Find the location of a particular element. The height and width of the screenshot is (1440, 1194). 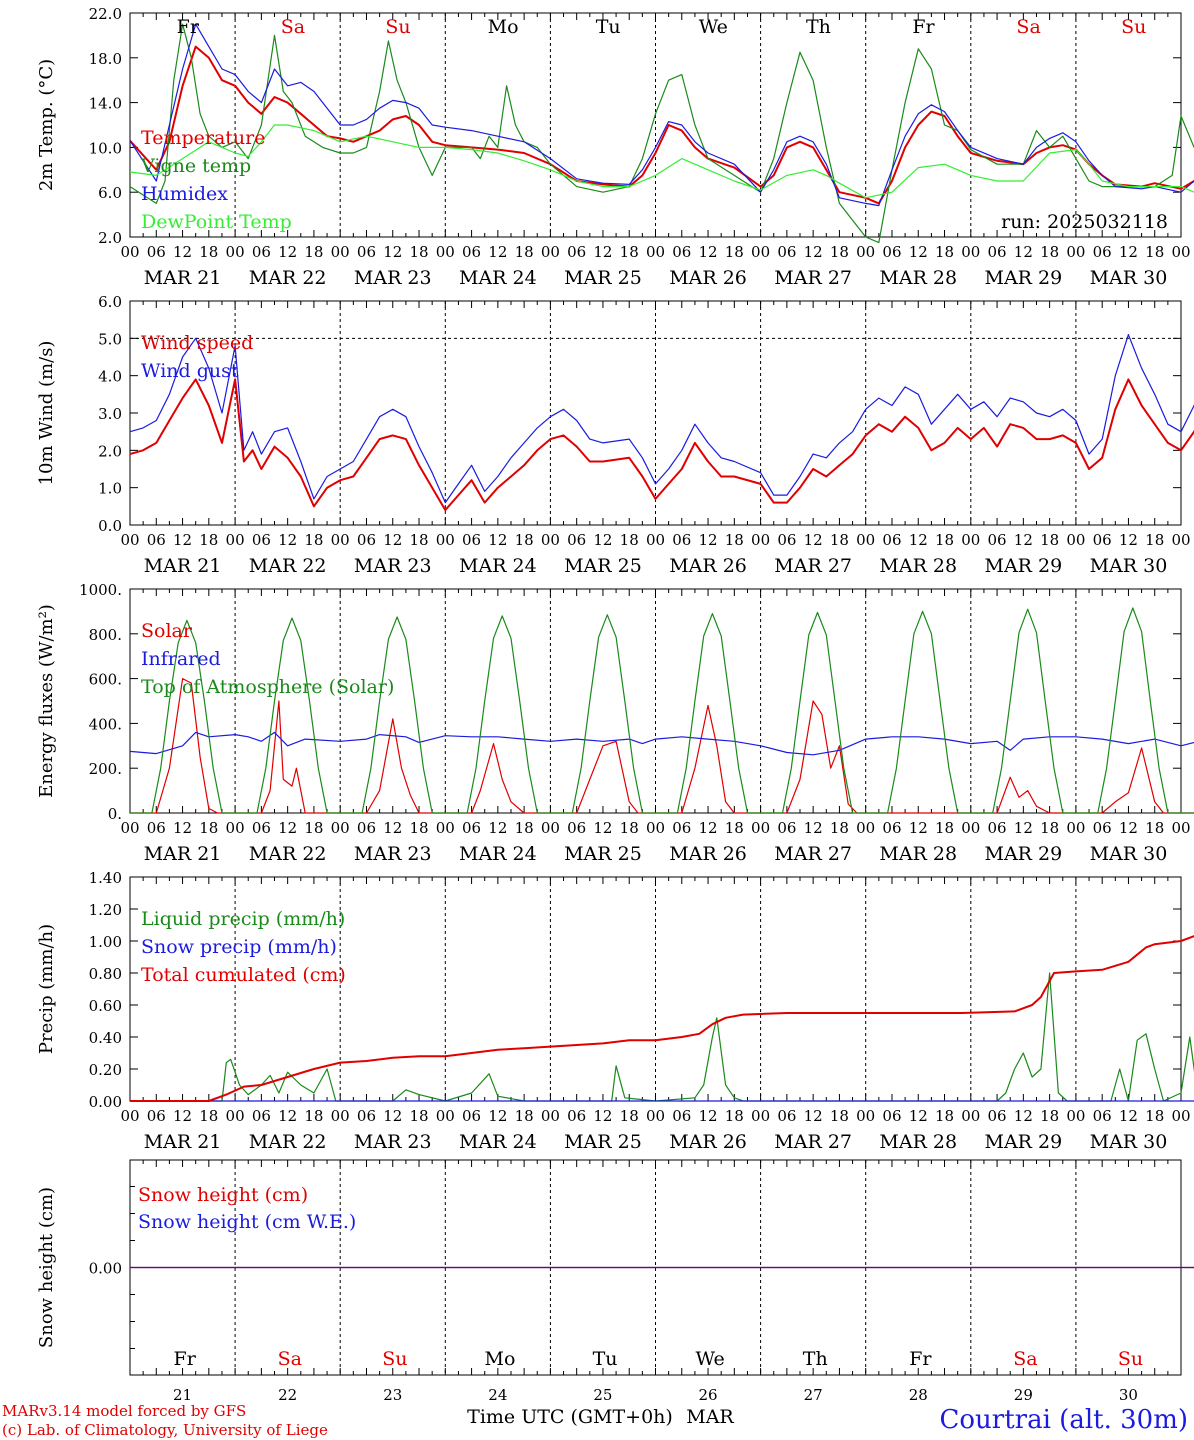

day-number: 25 is located at coordinates (602, 1395).